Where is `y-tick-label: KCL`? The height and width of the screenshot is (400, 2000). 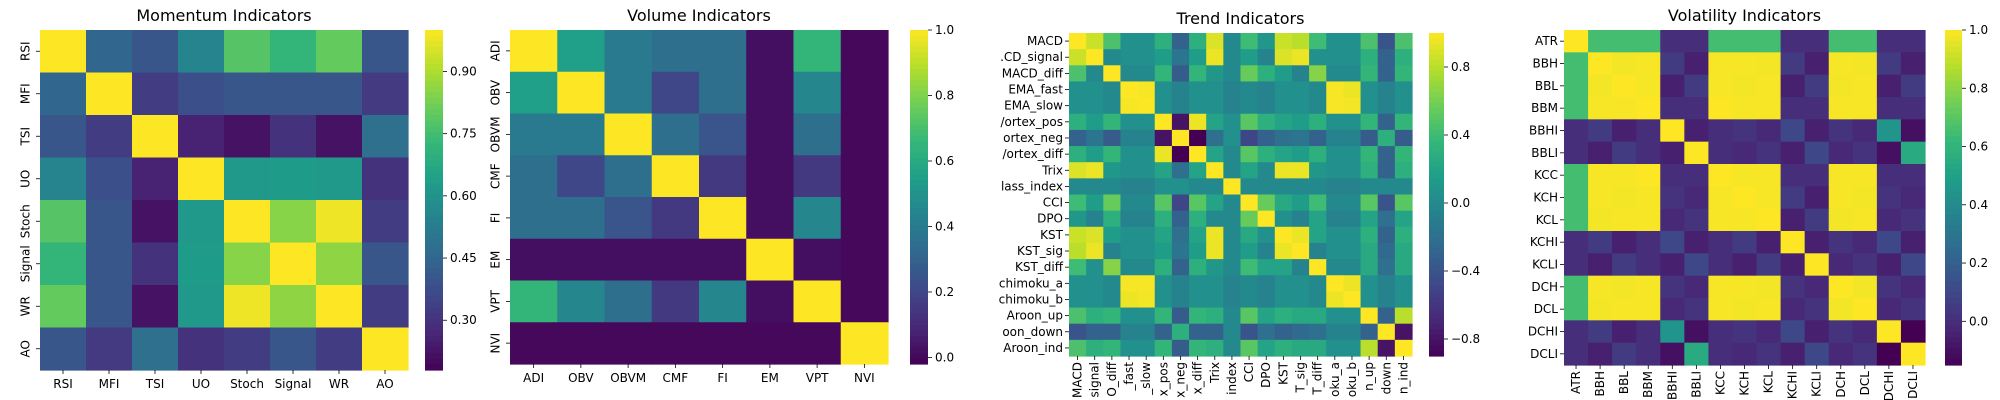
y-tick-label: KCL is located at coordinates (1547, 220).